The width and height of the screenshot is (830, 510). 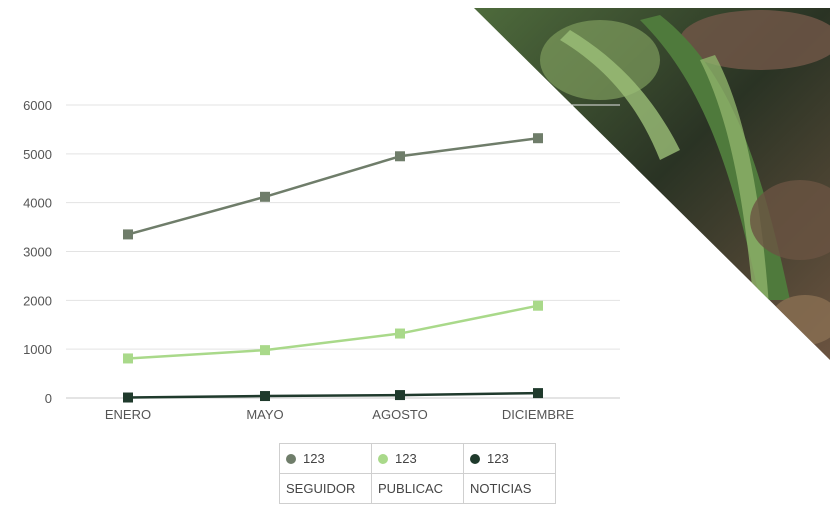 I want to click on legend-table: 123 123 123 SEGUIDOR PUBLICAC NOTICIAS, so click(x=417, y=473).